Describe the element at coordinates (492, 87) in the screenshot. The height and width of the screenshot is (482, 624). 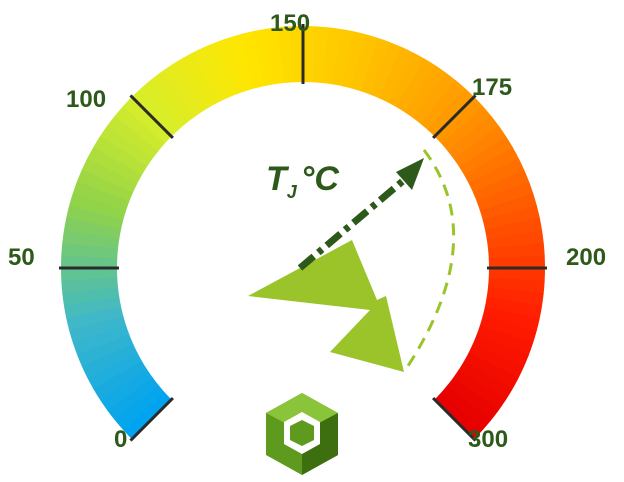
I see `tick-label-175: 175` at that location.